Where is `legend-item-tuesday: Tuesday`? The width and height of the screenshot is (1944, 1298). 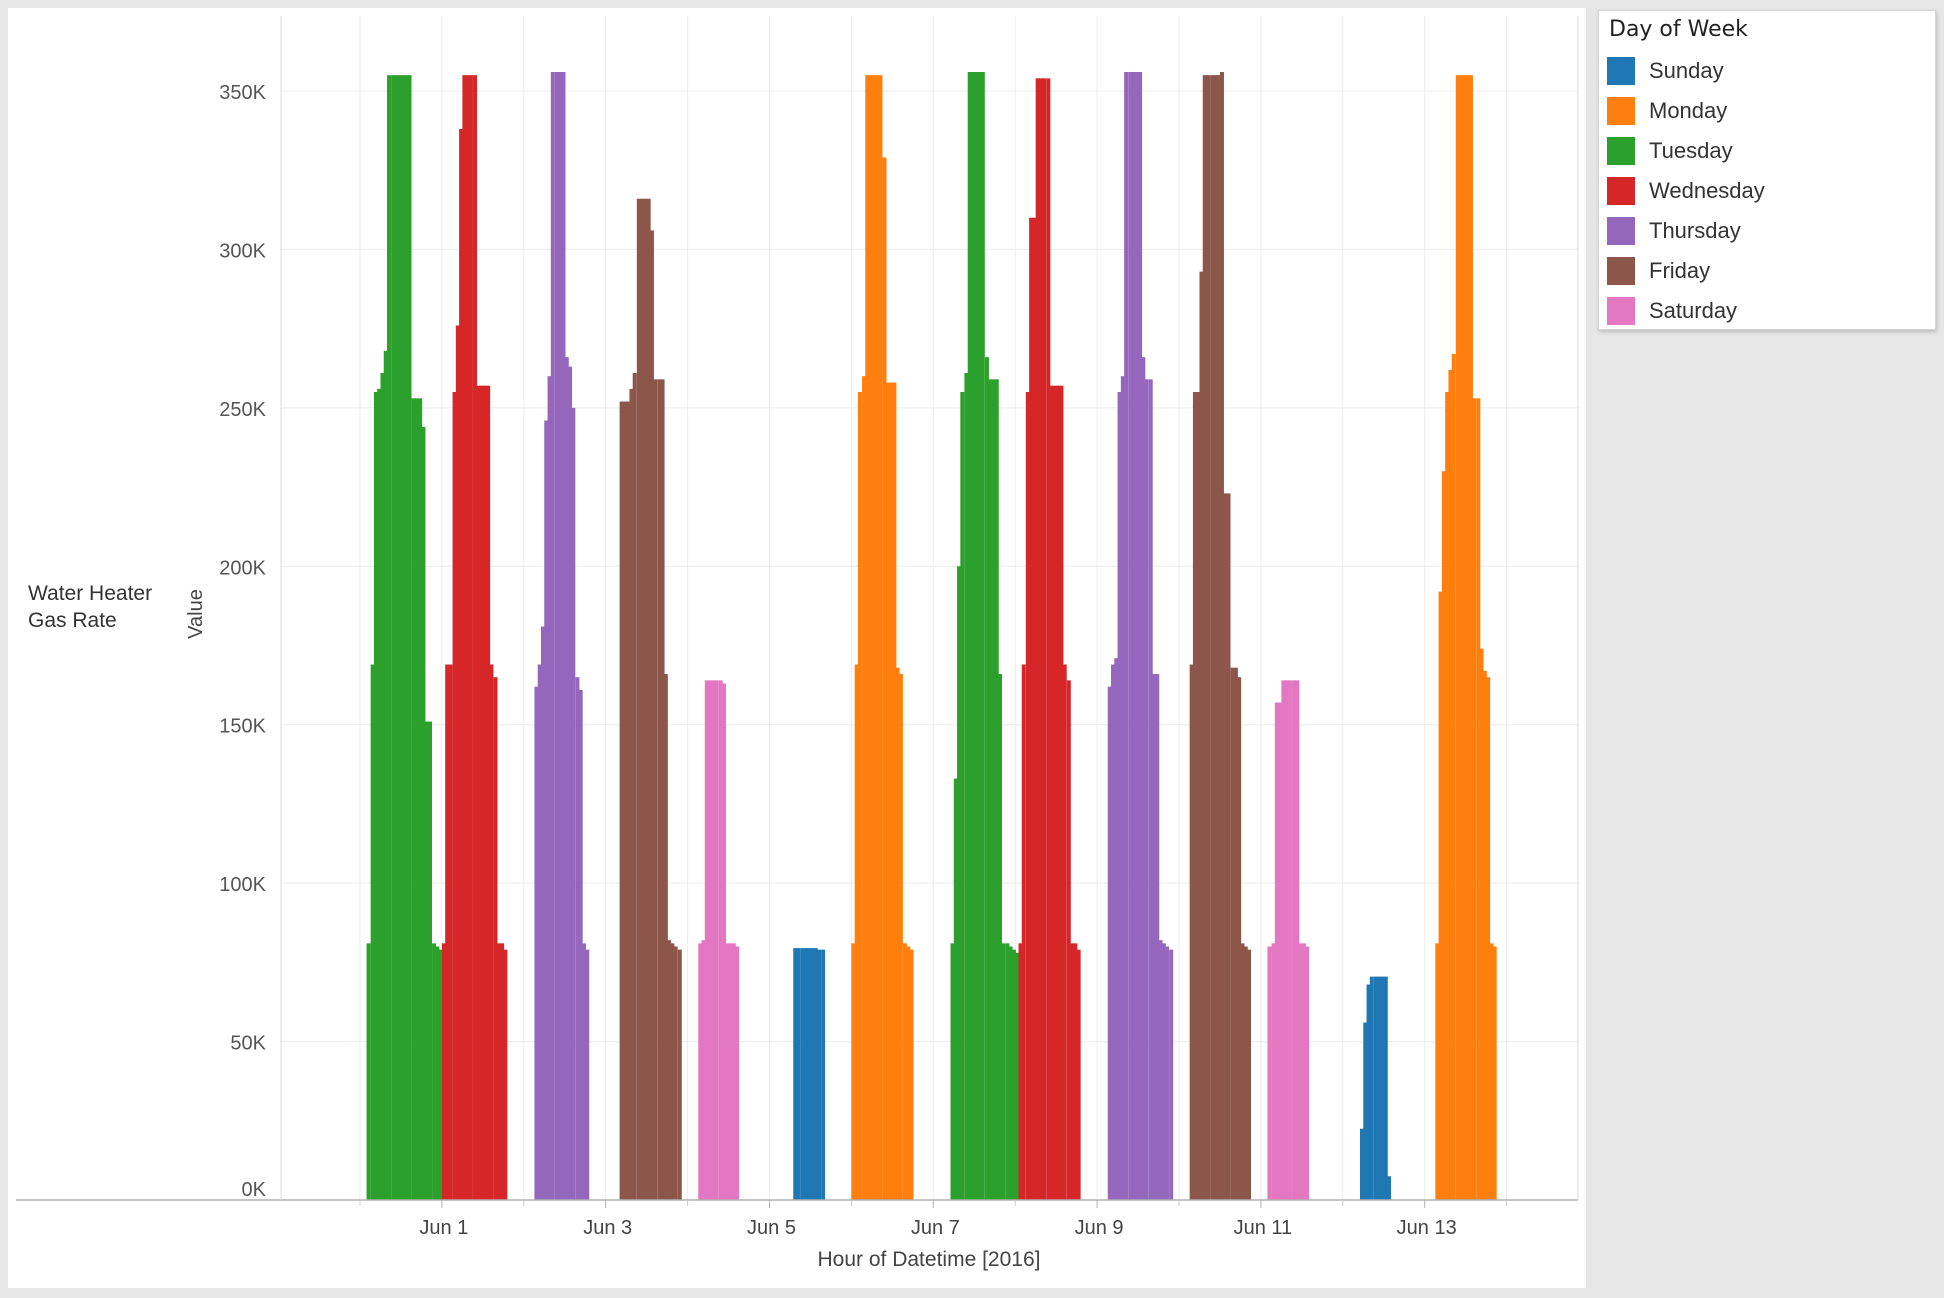 legend-item-tuesday: Tuesday is located at coordinates (1767, 151).